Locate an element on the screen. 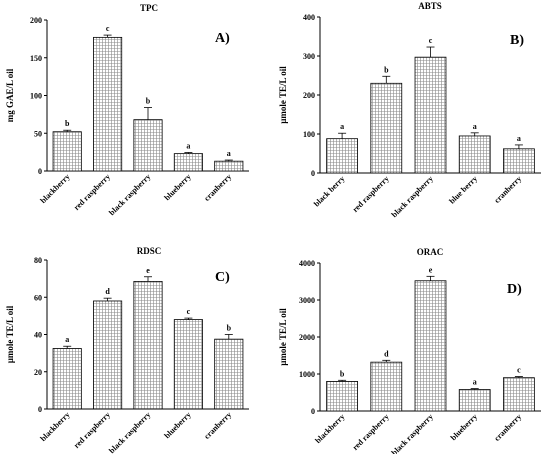 The width and height of the screenshot is (550, 454). panel-letter: D) is located at coordinates (514, 289).